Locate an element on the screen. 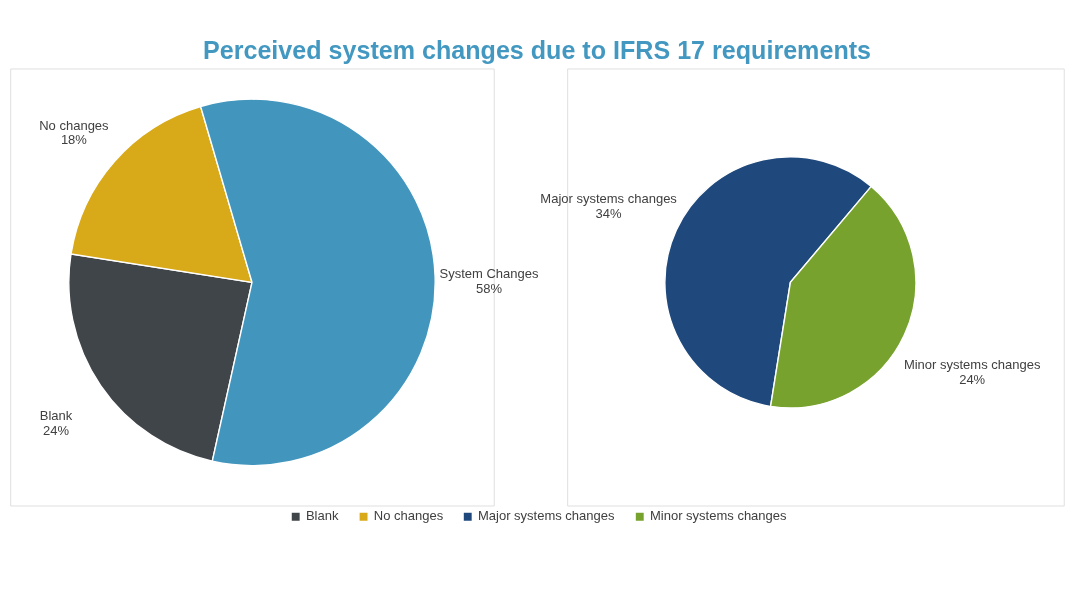  chart-title: Perceived system changes due to IFRS 17 requirements is located at coordinates (537, 49).